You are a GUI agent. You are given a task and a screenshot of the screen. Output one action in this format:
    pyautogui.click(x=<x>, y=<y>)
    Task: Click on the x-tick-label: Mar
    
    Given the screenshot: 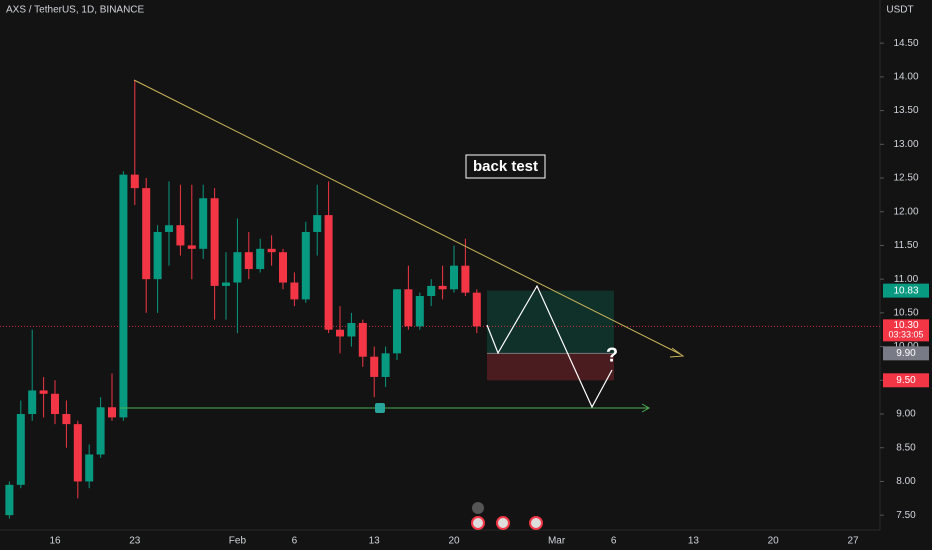 What is the action you would take?
    pyautogui.click(x=557, y=541)
    